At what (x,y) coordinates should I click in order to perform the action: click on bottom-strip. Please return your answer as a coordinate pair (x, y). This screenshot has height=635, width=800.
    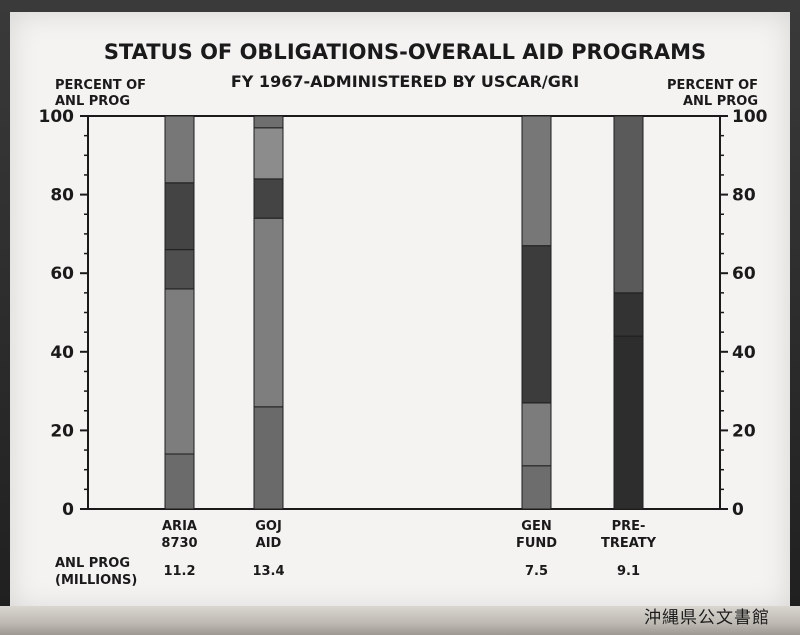
    Looking at the image, I should click on (400, 620).